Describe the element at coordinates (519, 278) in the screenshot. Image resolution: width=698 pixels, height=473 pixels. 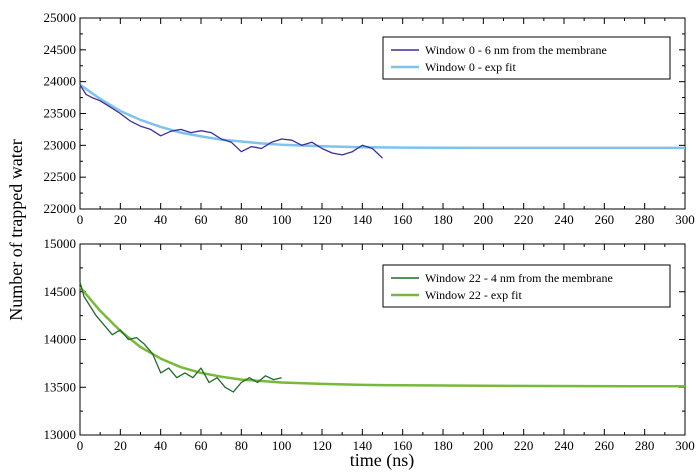
I see `legend-label: Window 22 - 4 nm from the membrane` at that location.